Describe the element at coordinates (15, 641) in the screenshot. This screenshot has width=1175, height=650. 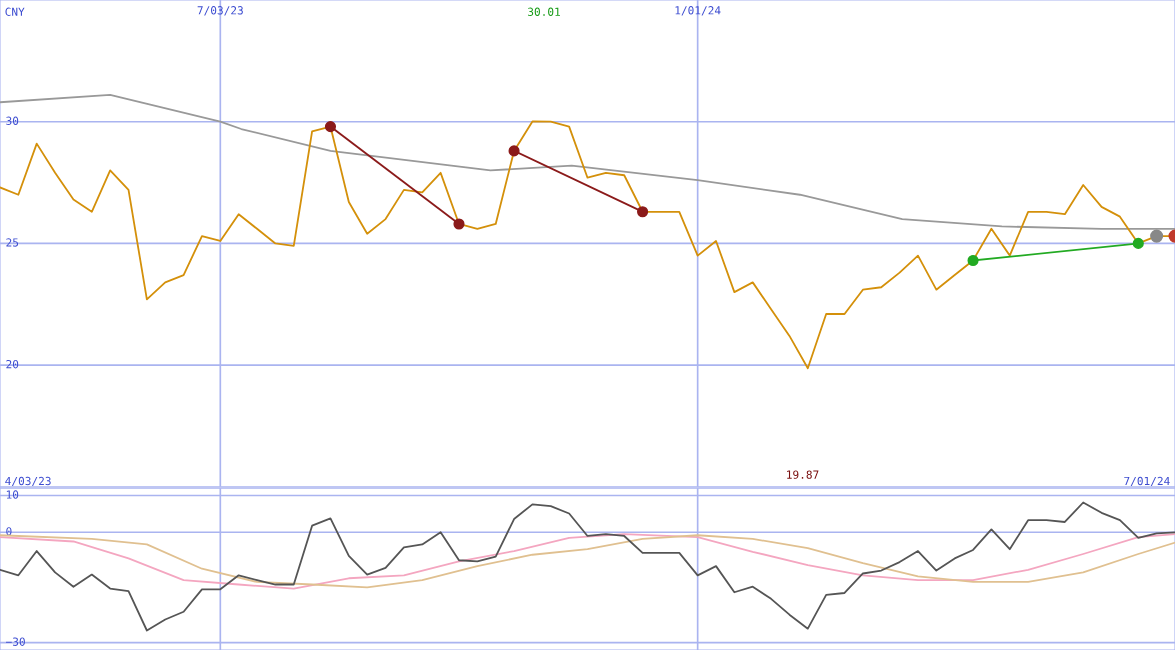
I see `y-tick-label: −30` at that location.